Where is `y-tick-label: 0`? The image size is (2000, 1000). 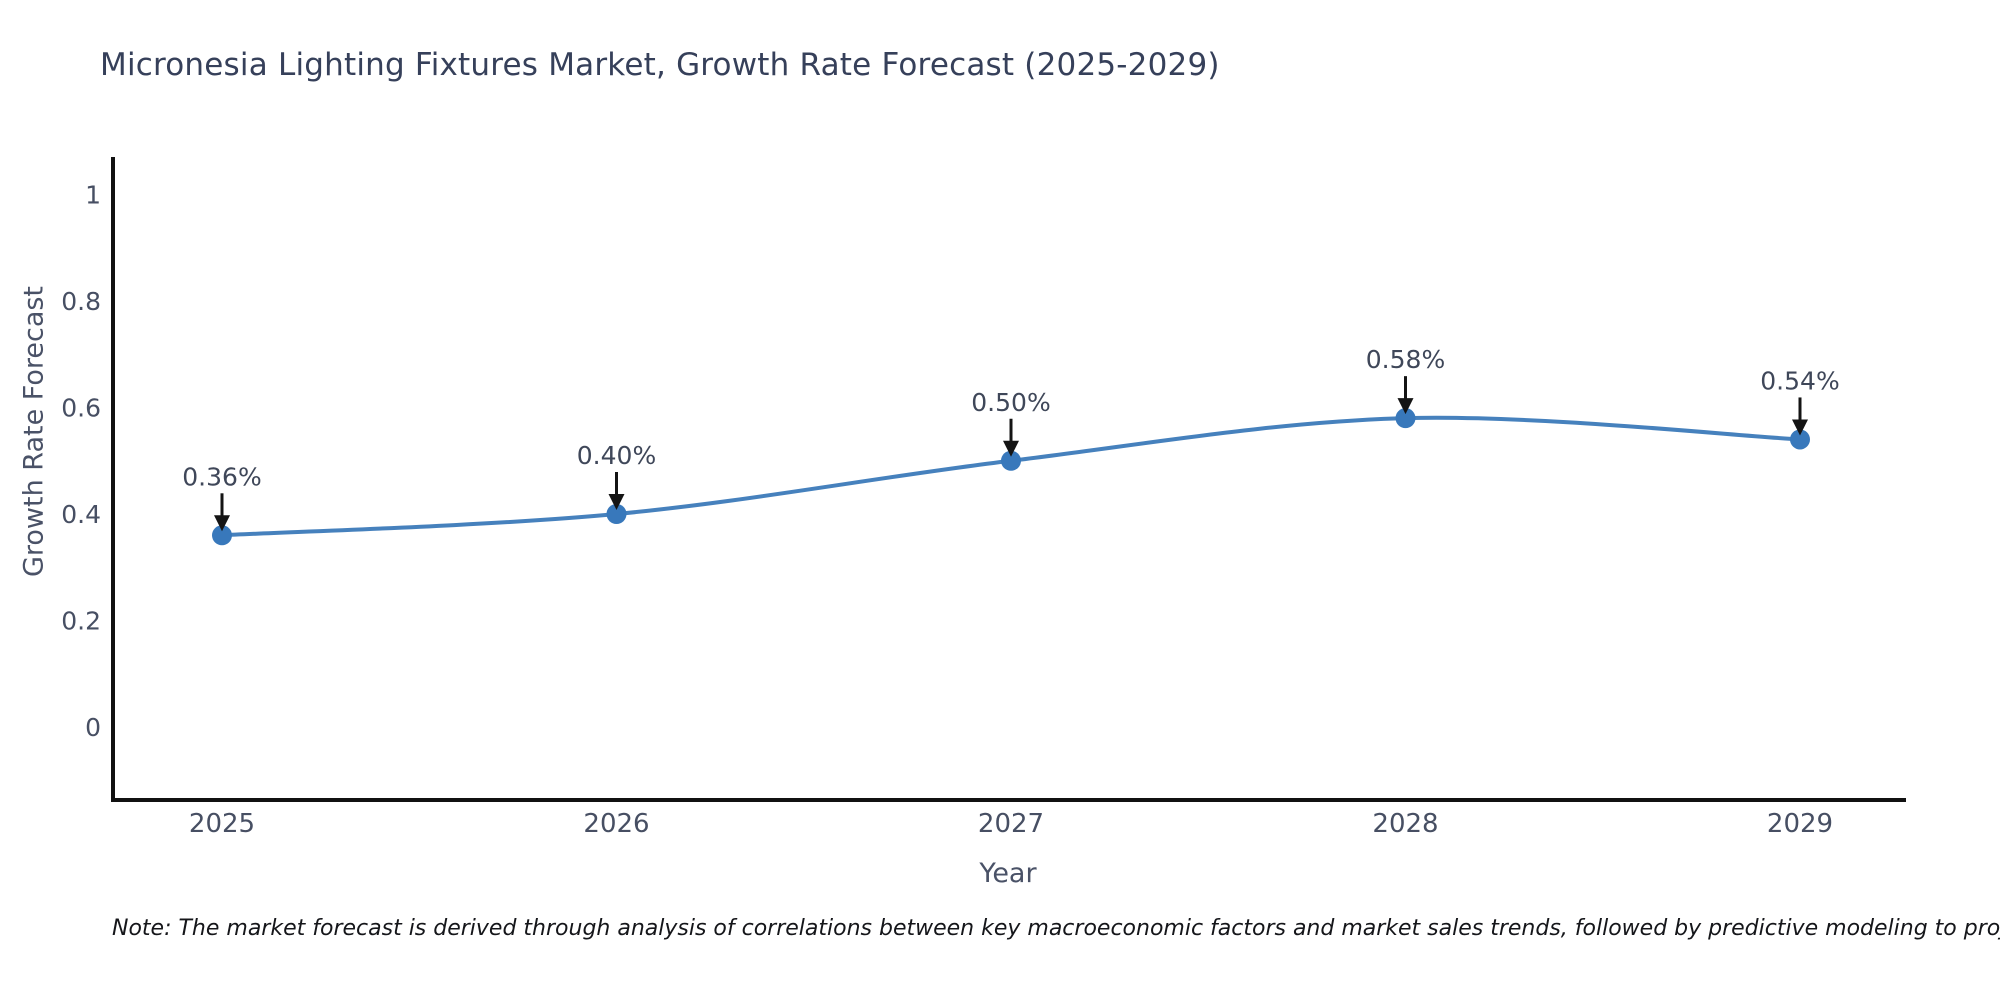
y-tick-label: 0 is located at coordinates (93, 727).